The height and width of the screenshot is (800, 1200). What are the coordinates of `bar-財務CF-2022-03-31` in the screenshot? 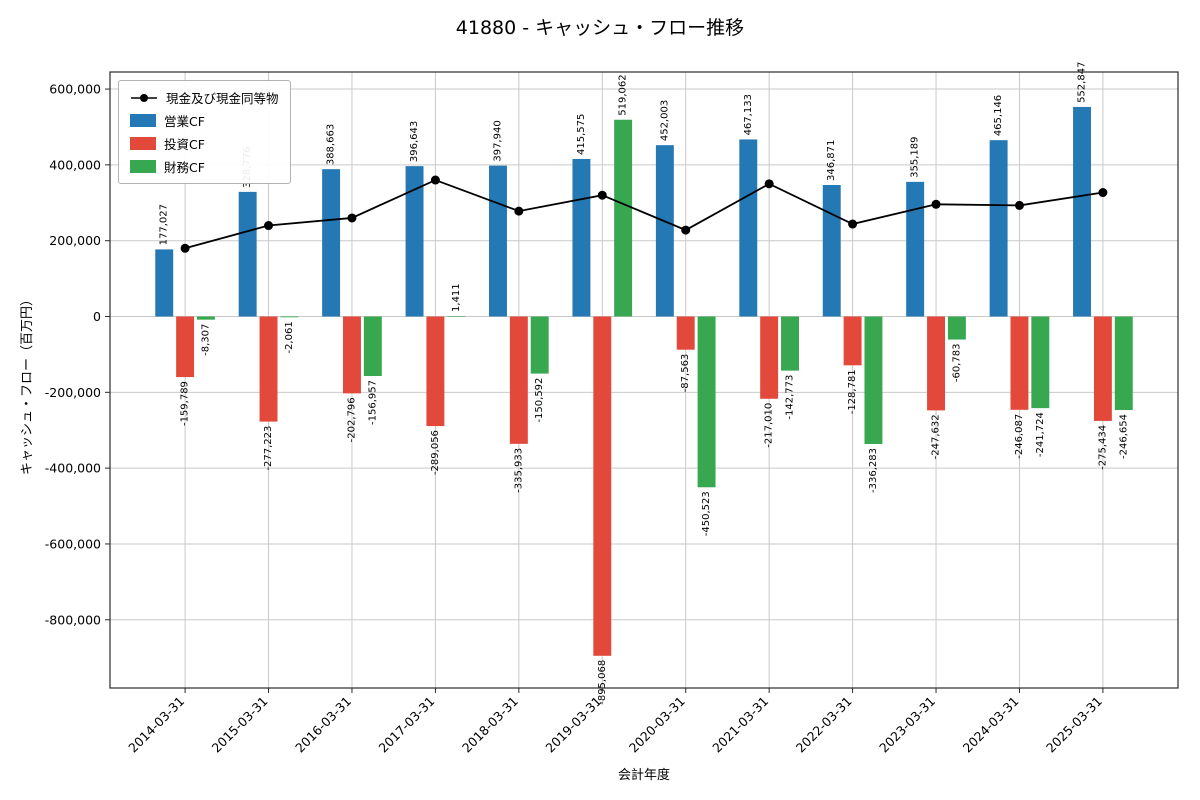 It's located at (873, 380).